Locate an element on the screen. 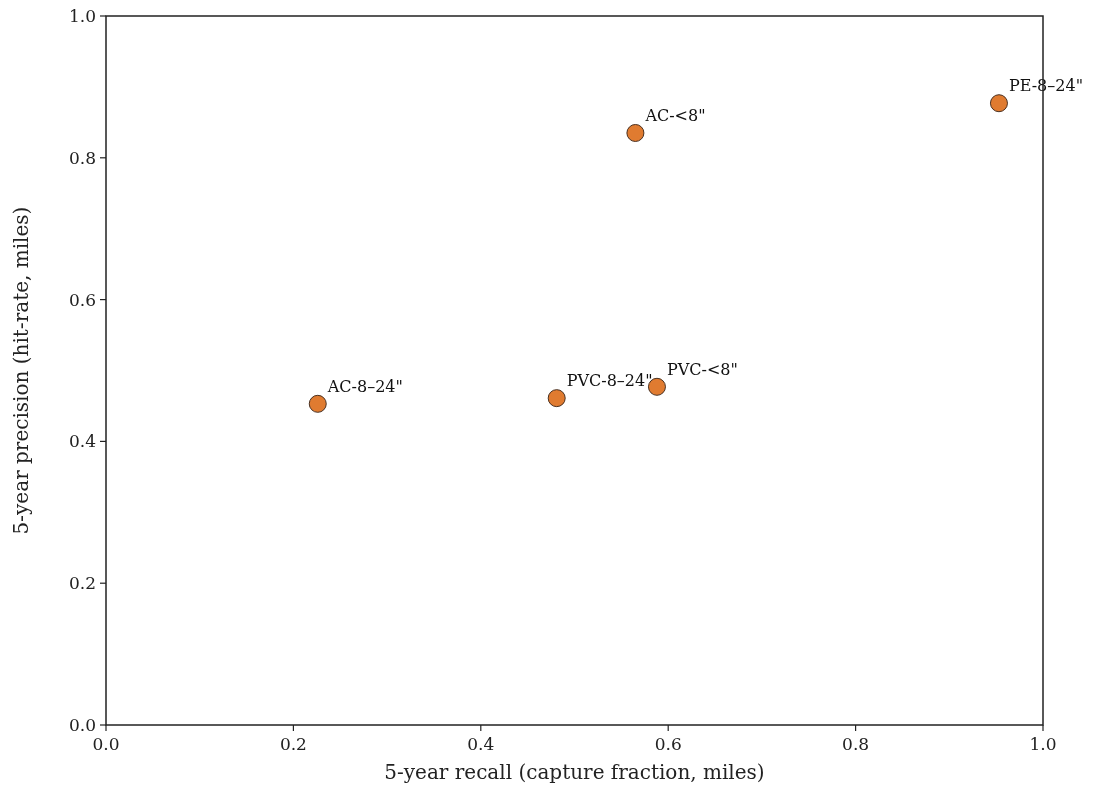 The image size is (1109, 809). y-tick-label: 0.8 is located at coordinates (82, 157).